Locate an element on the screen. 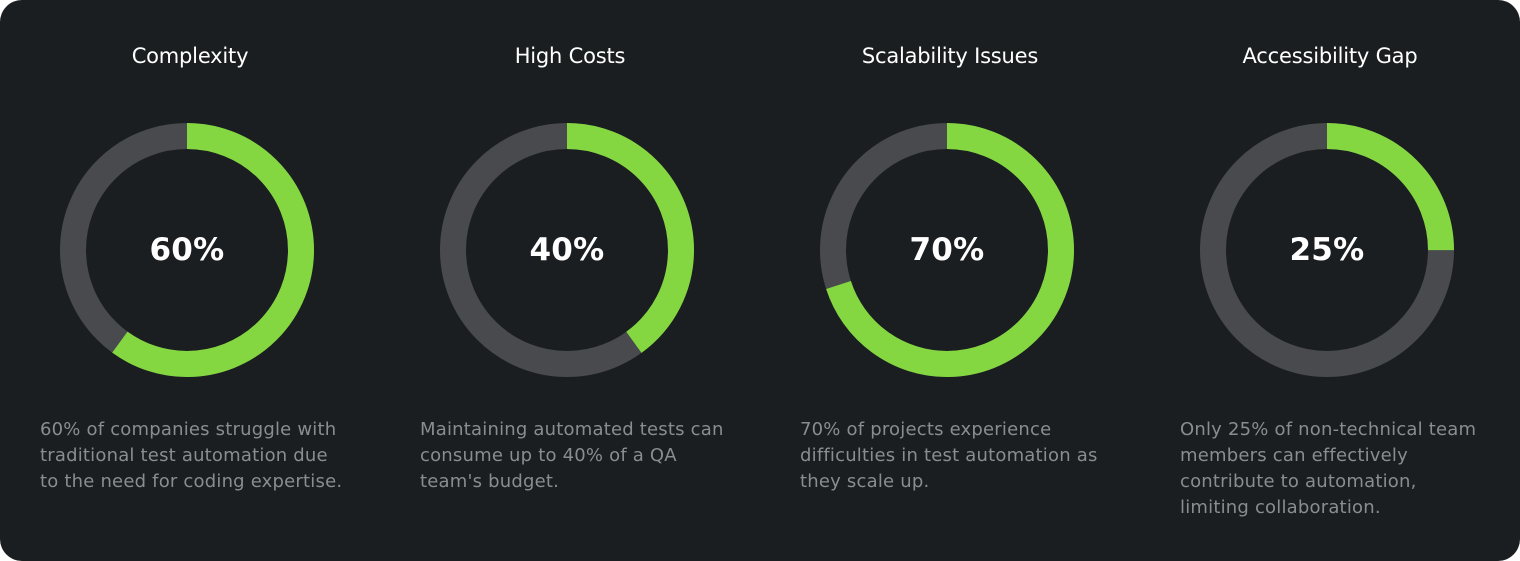  percentage-label: 25% is located at coordinates (1327, 250).